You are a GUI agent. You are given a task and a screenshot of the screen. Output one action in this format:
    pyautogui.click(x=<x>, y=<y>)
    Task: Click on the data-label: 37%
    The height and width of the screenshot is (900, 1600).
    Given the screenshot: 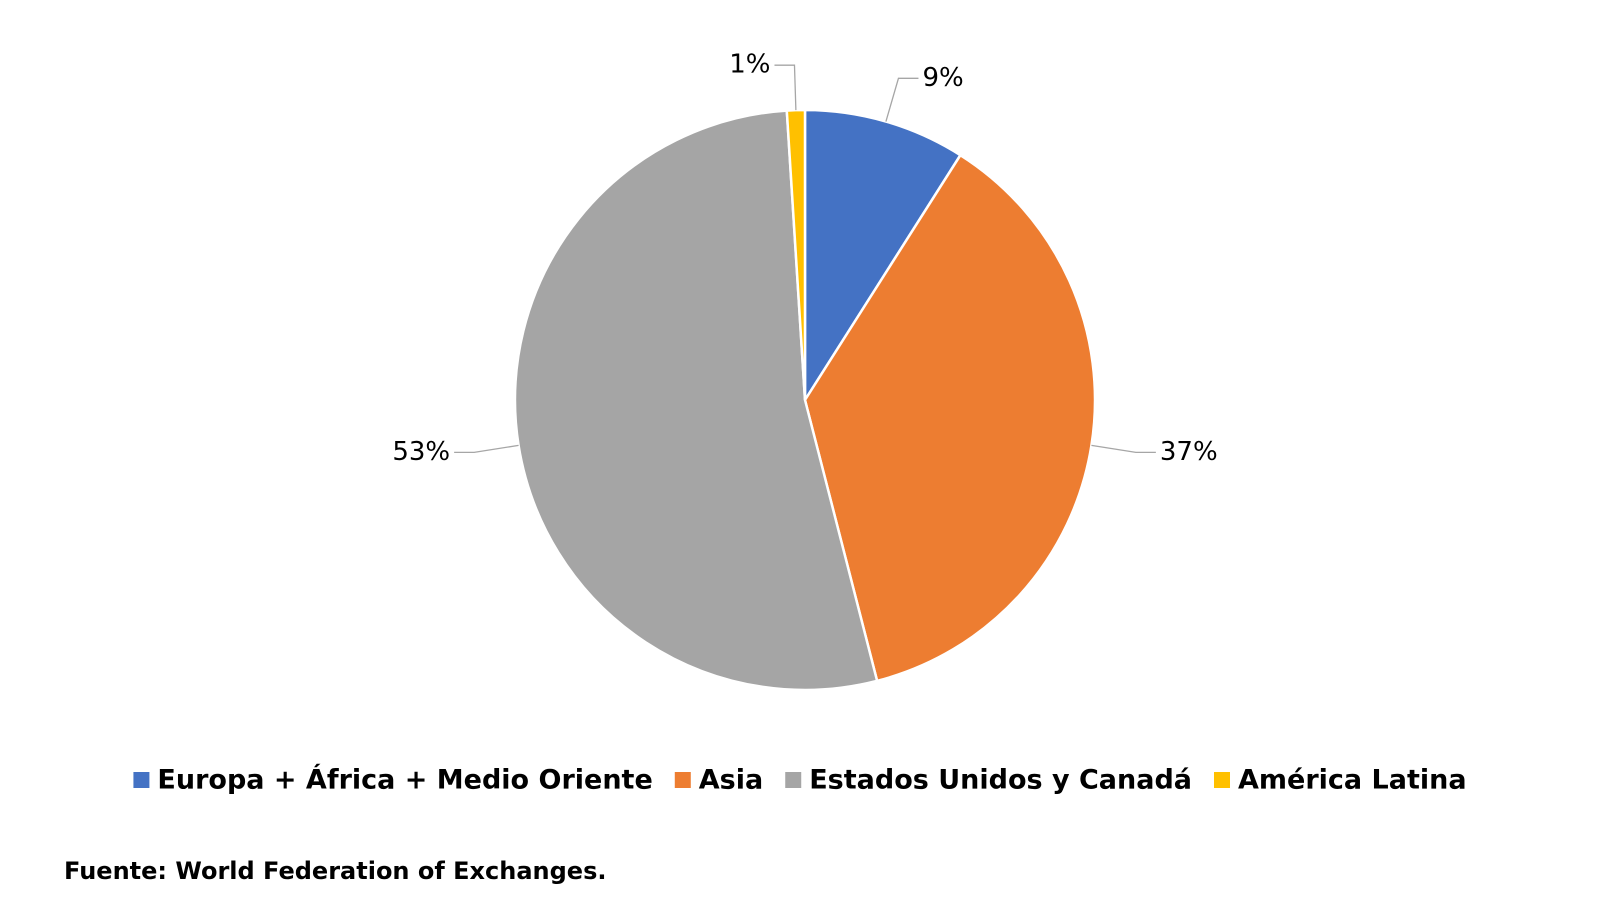 What is the action you would take?
    pyautogui.click(x=1189, y=452)
    